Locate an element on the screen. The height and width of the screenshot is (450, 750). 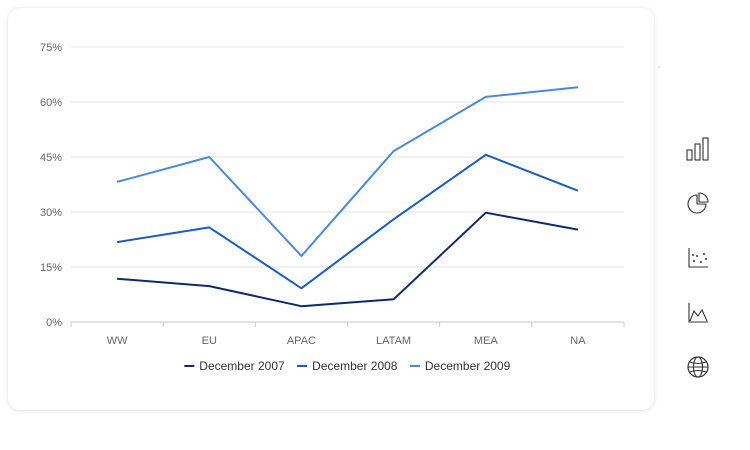
area-chart-icon is located at coordinates (698, 313).